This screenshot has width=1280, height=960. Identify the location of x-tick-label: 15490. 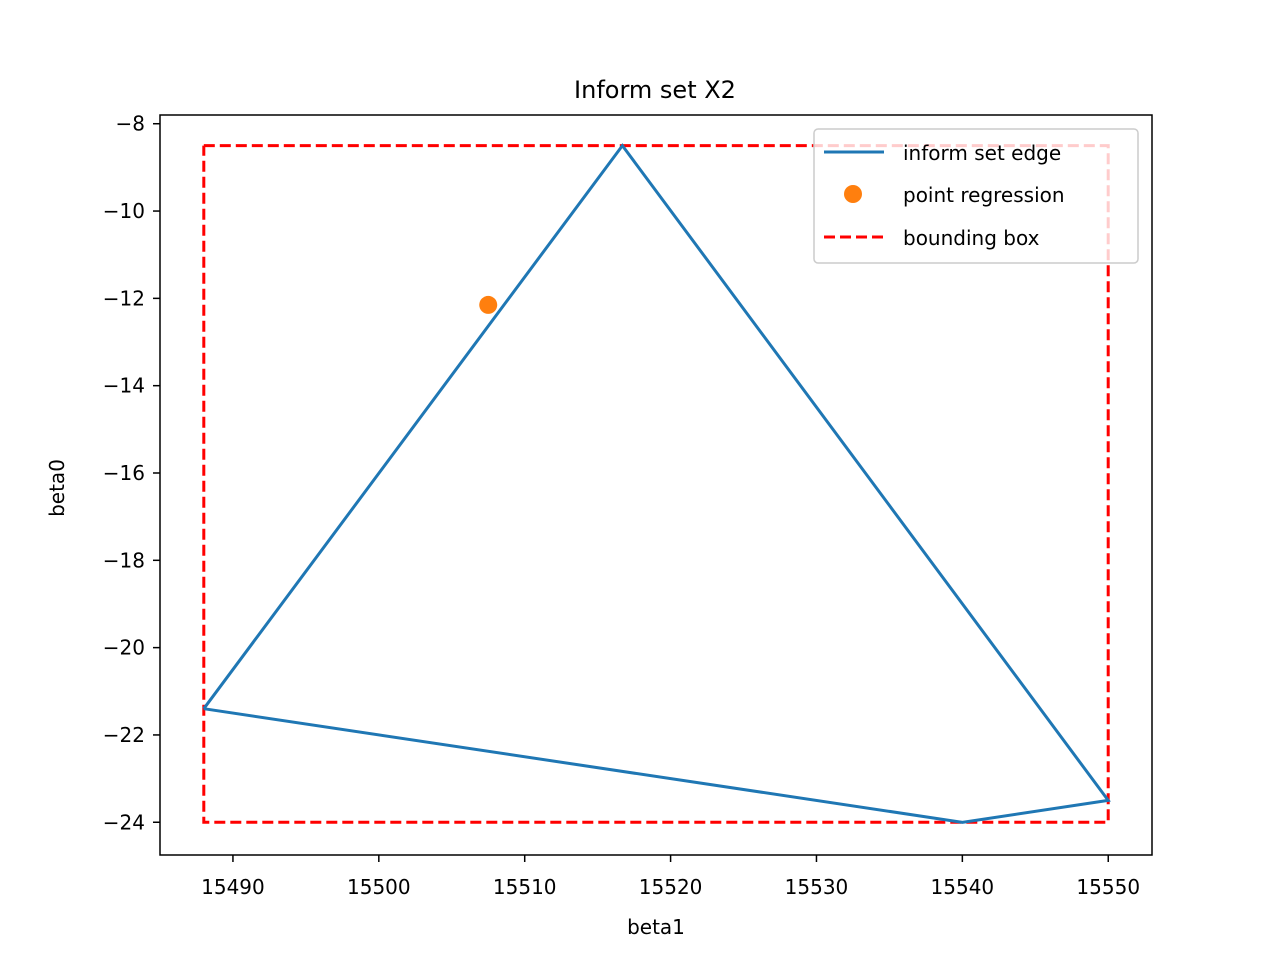
(233, 887).